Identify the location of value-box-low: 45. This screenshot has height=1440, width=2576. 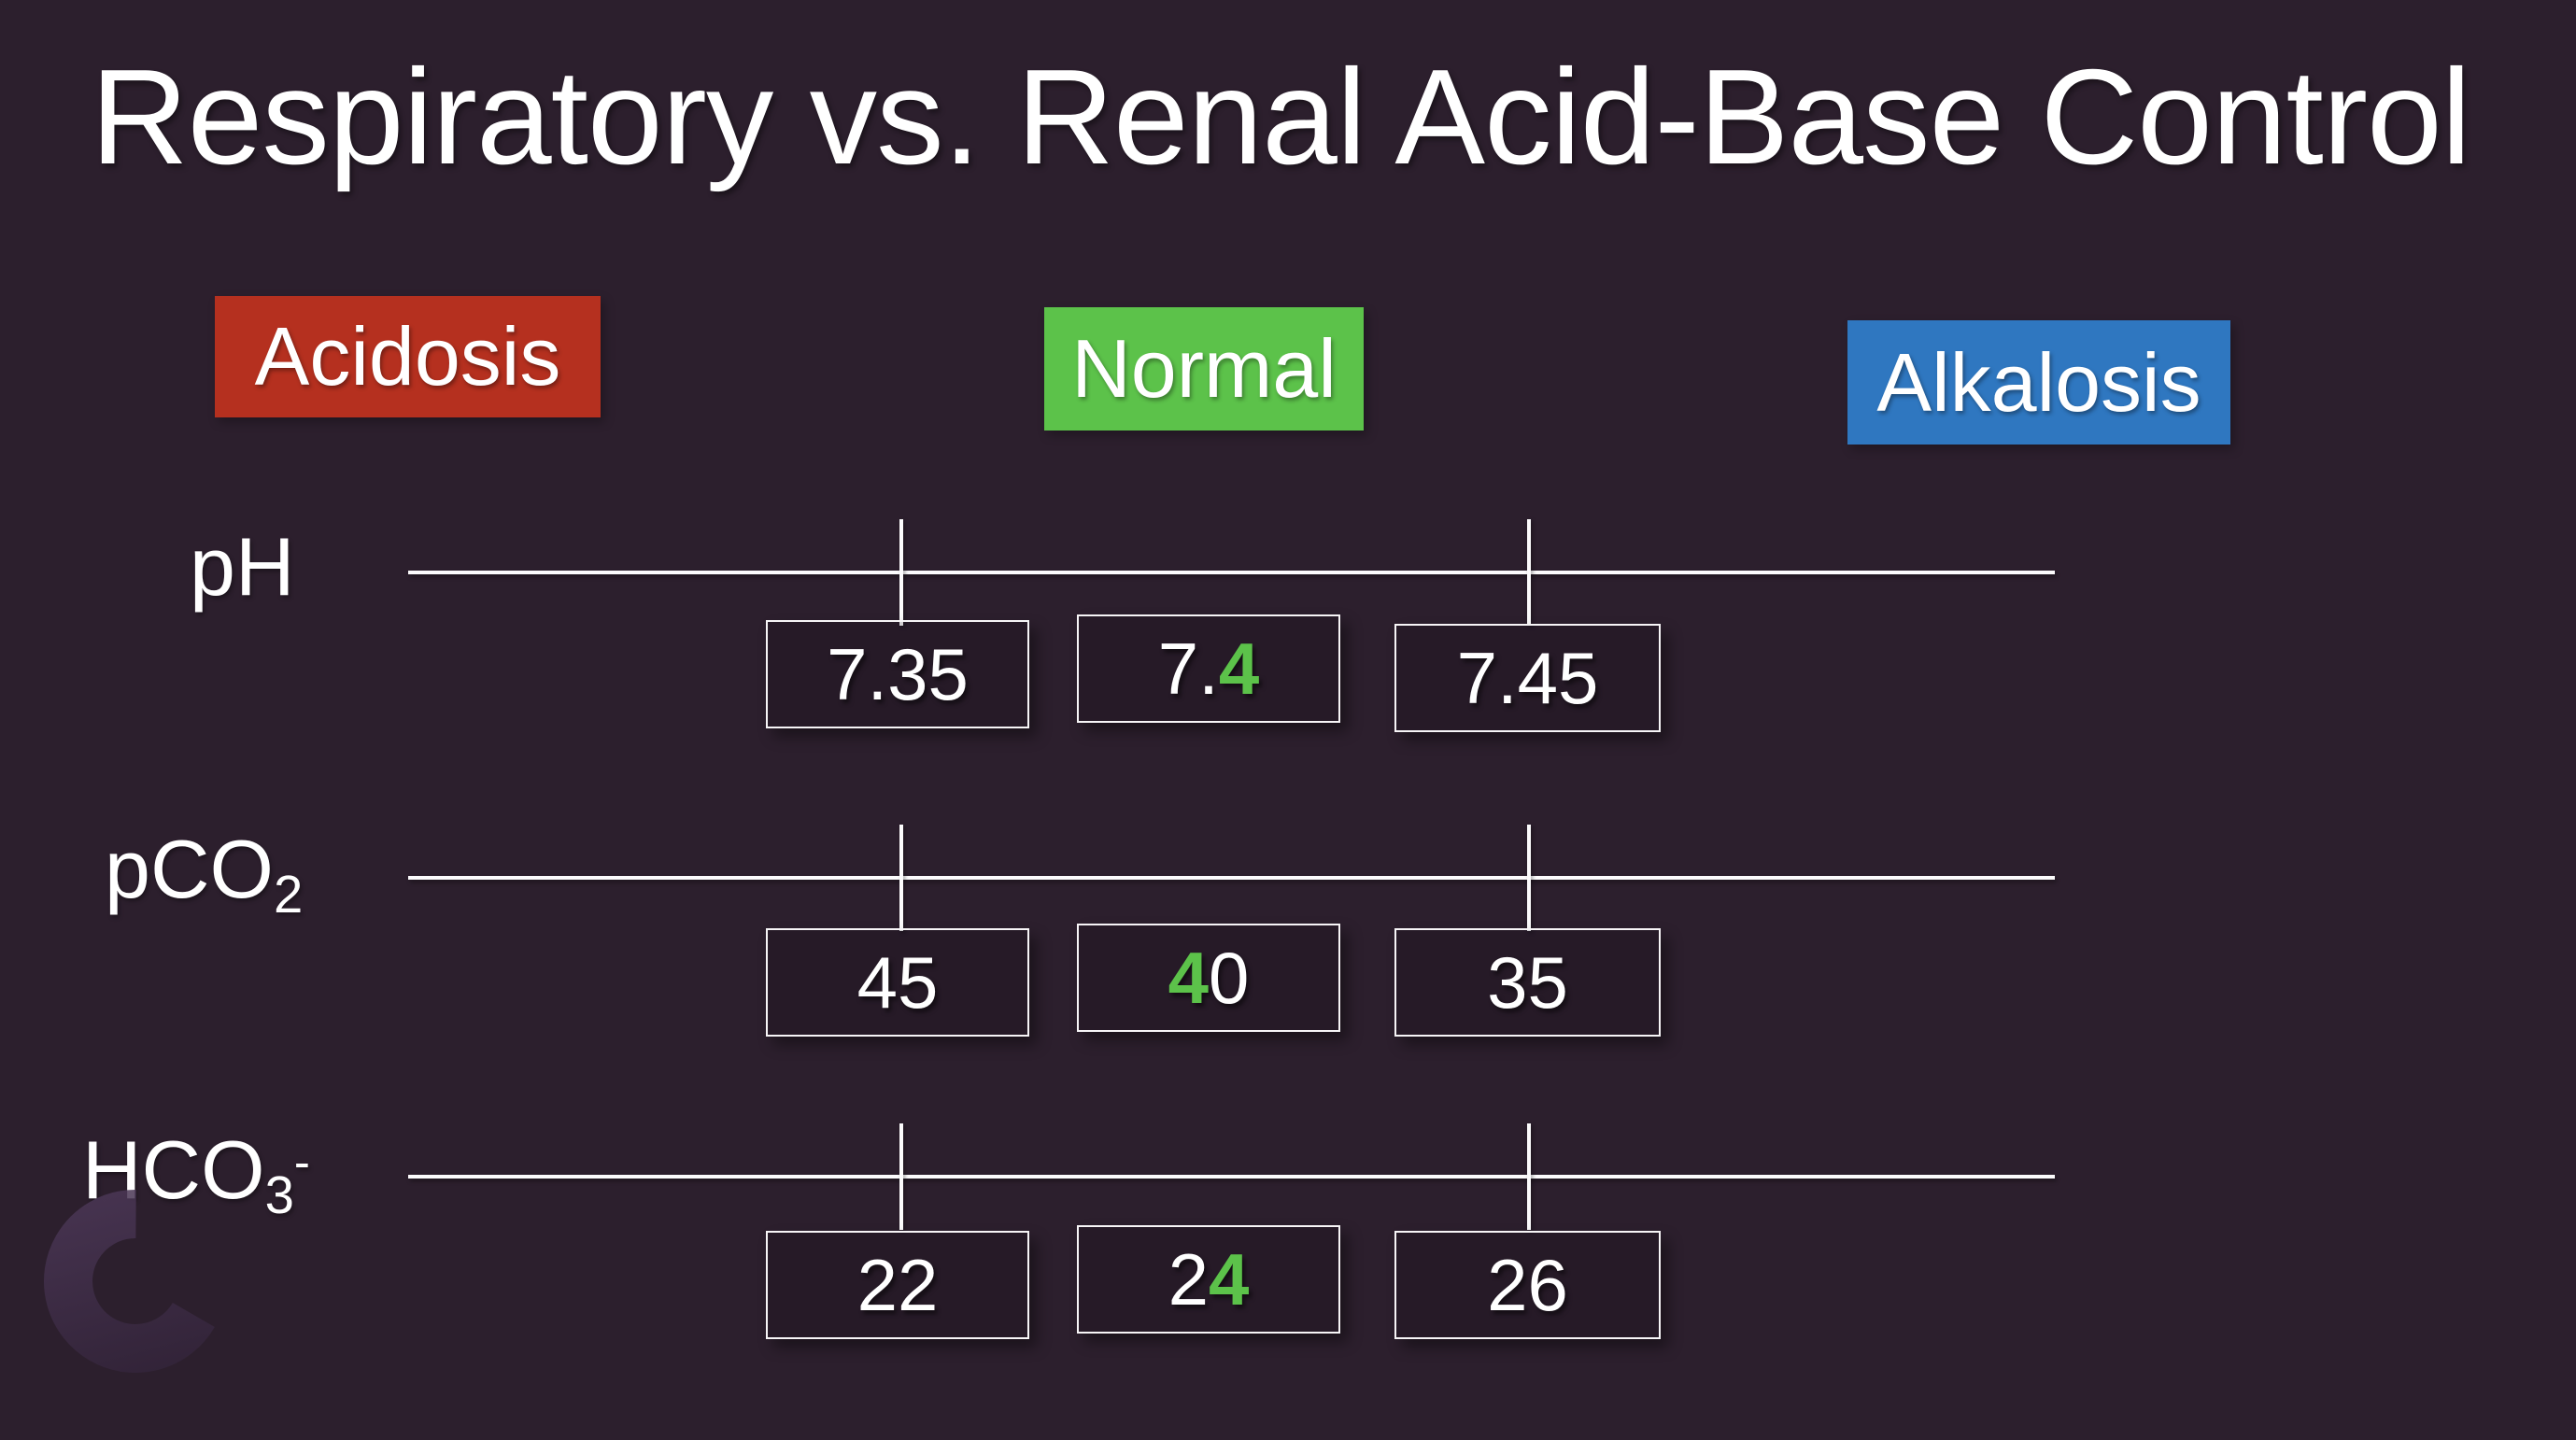
(897, 982).